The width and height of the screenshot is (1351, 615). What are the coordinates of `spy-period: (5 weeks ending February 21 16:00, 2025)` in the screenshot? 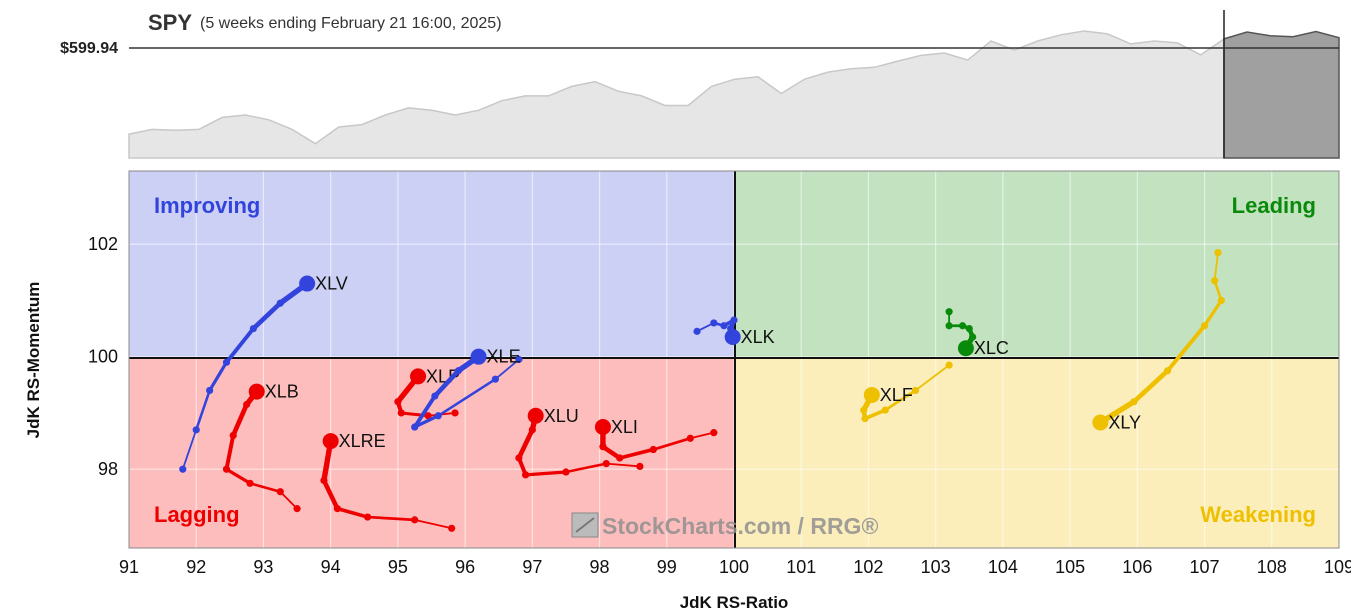 It's located at (351, 23).